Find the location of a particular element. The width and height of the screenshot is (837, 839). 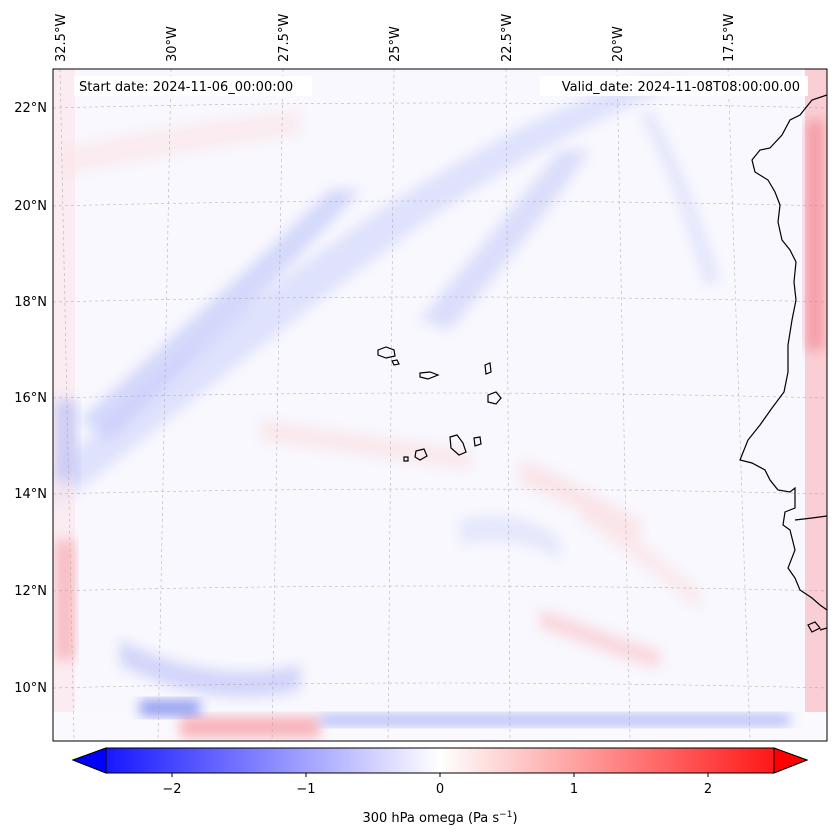

valid-date-box is located at coordinates (674, 86).